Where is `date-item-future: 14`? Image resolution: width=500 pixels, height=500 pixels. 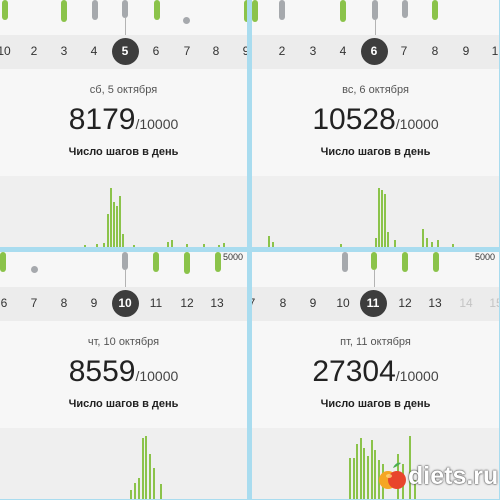
date-item-future: 14 is located at coordinates (466, 303).